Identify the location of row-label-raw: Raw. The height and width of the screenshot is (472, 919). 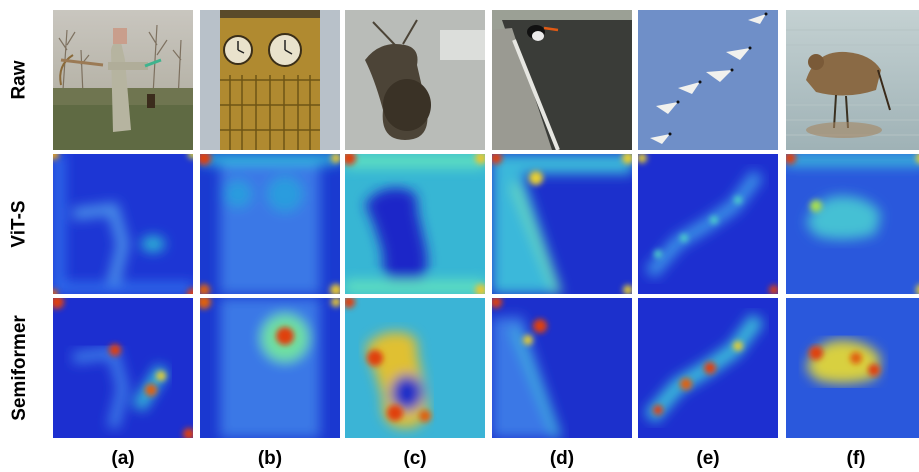
(19, 80).